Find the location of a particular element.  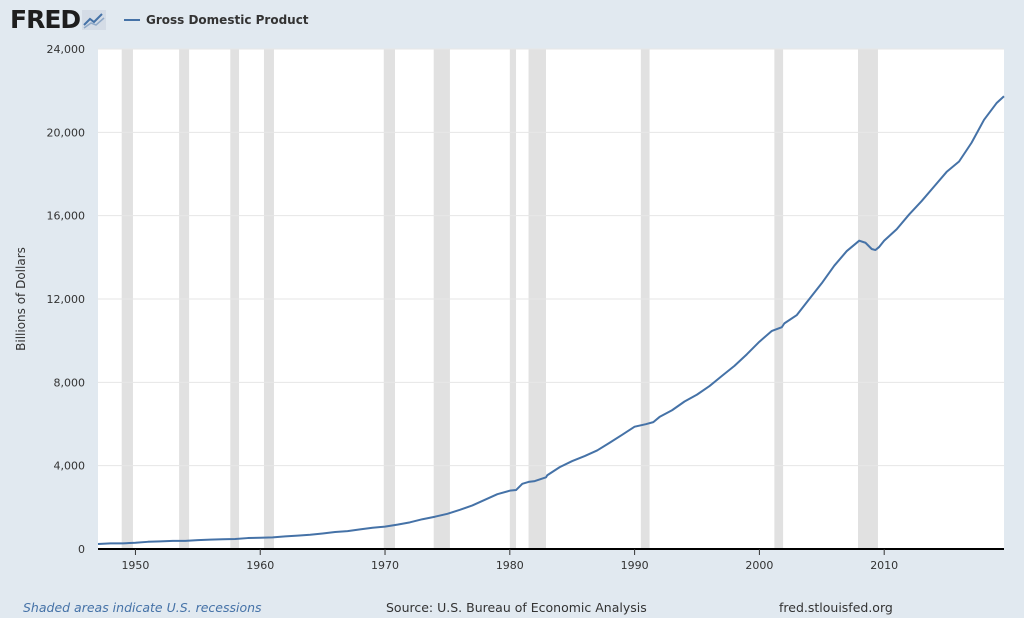

y-tick-label: 16,000 is located at coordinates (66, 216).